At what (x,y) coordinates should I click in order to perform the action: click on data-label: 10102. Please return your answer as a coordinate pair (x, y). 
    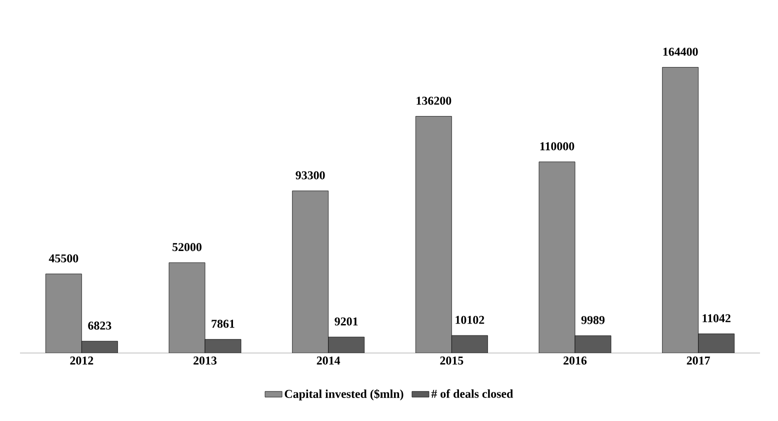
    Looking at the image, I should click on (470, 320).